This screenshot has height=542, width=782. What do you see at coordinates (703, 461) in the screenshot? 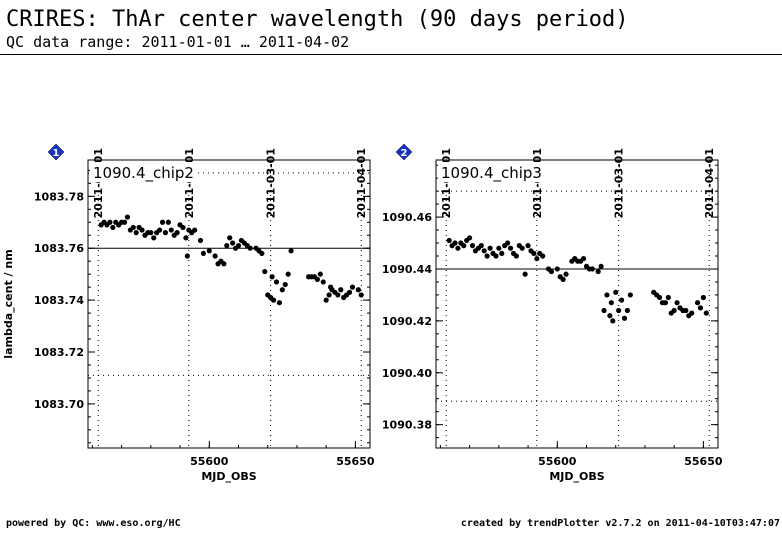
I see `chart2-x-tick-label: 55650` at bounding box center [703, 461].